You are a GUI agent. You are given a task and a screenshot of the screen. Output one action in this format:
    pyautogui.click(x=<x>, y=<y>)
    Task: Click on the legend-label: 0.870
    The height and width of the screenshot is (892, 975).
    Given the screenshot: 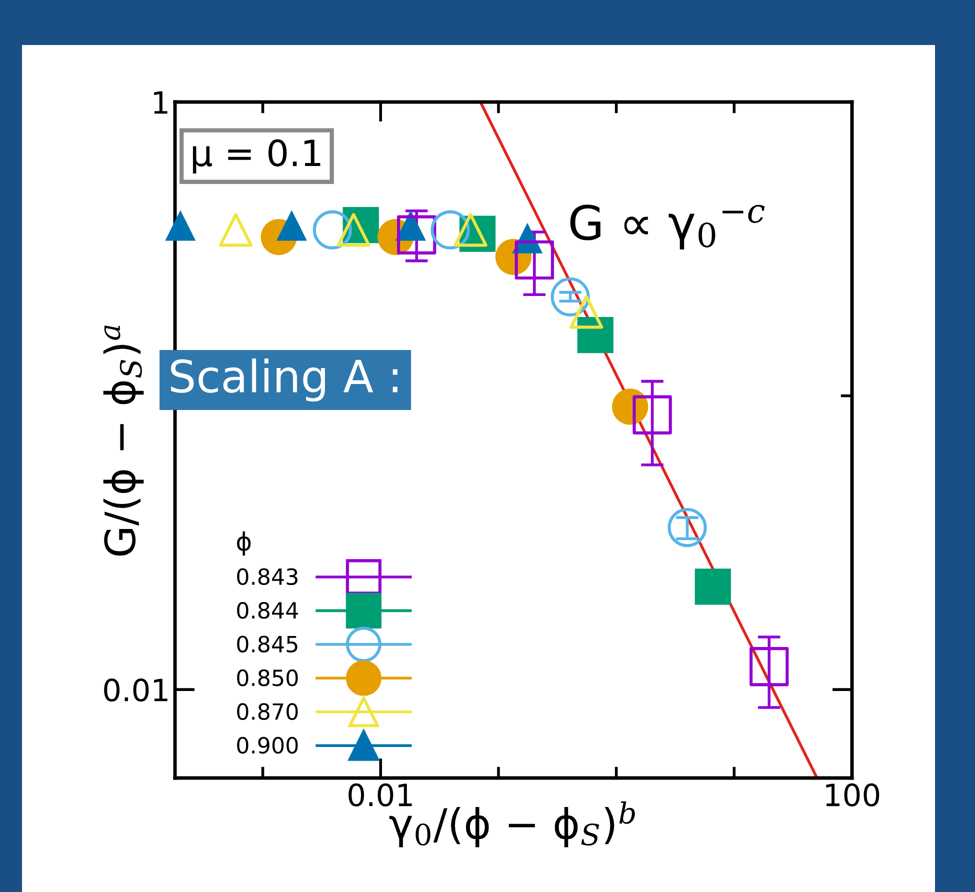 What is the action you would take?
    pyautogui.click(x=267, y=711)
    